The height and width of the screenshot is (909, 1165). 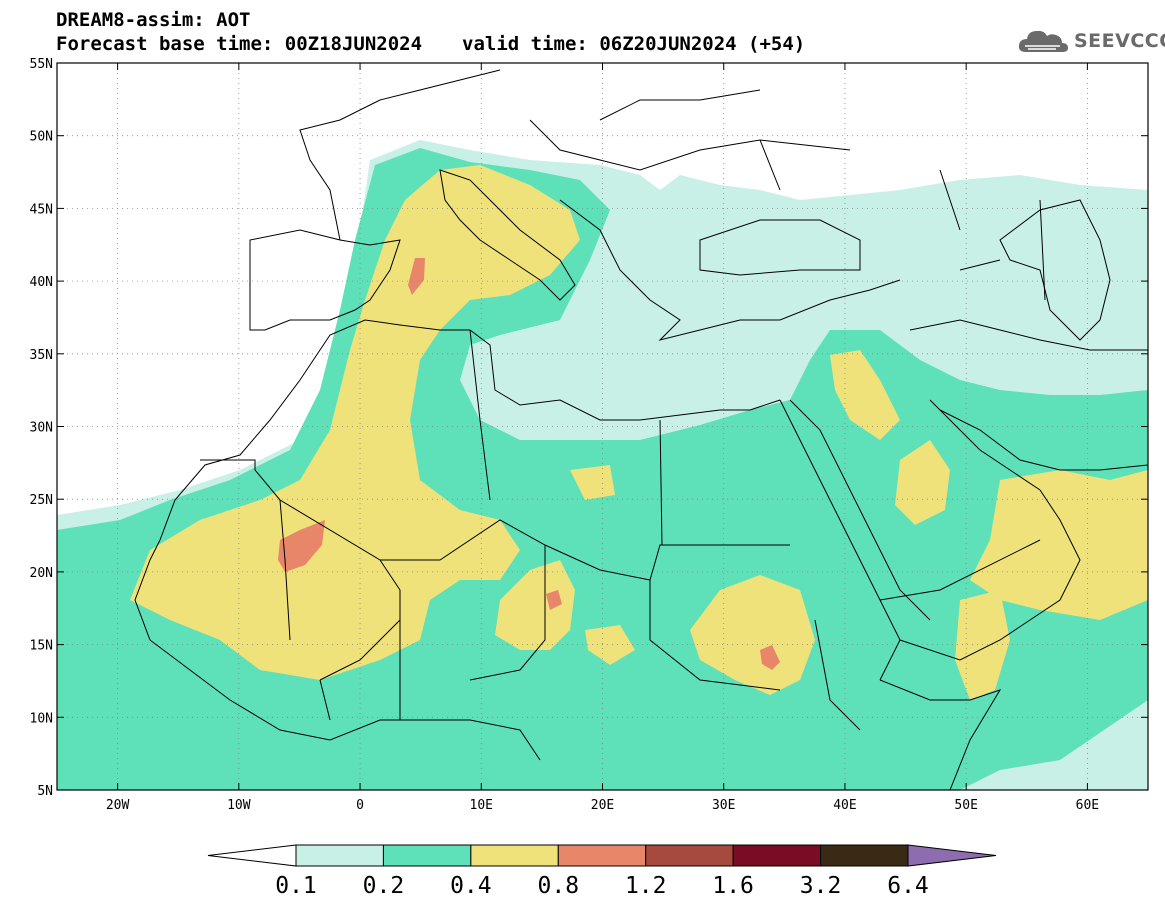 What do you see at coordinates (41, 573) in the screenshot?
I see `lat-tick-label: 20N` at bounding box center [41, 573].